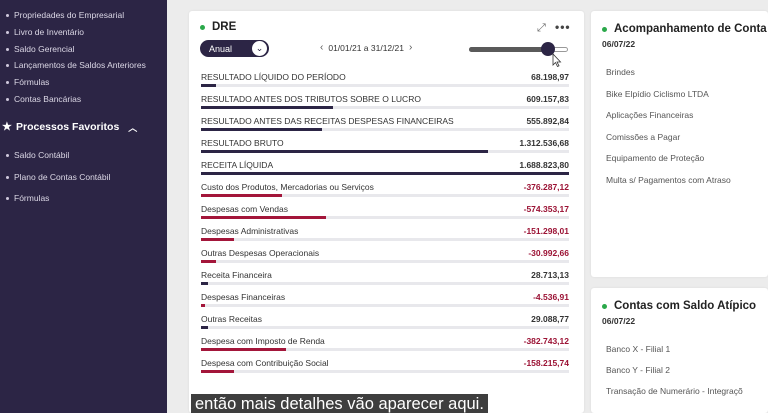  What do you see at coordinates (62, 177) in the screenshot?
I see `favorite-item-label: Plano de Contas Contábil` at bounding box center [62, 177].